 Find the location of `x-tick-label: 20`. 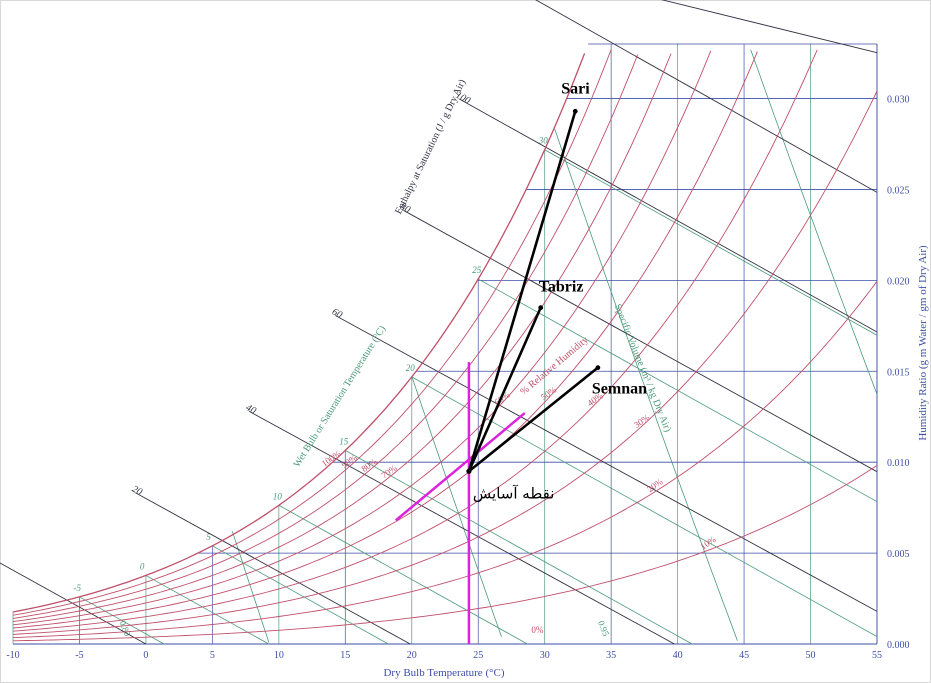

x-tick-label: 20 is located at coordinates (412, 655).